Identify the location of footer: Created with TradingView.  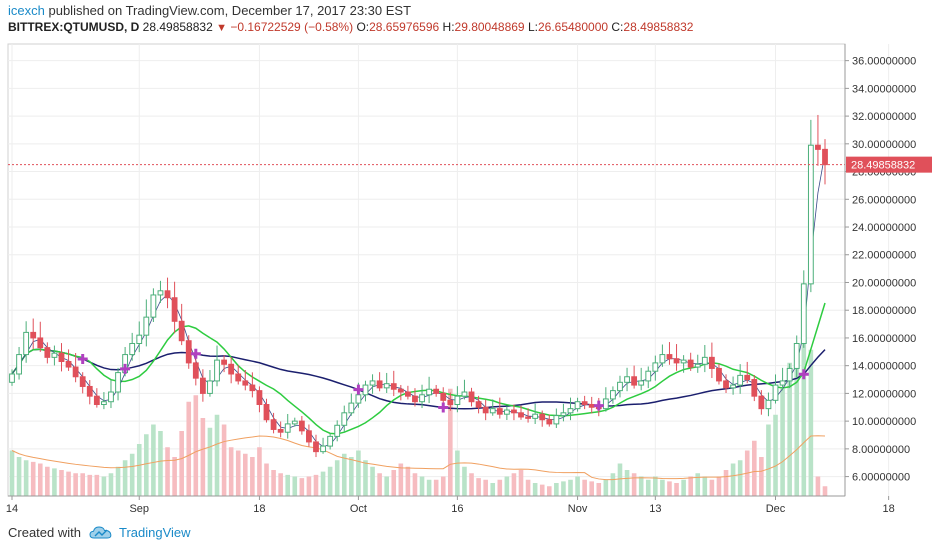
(99, 532).